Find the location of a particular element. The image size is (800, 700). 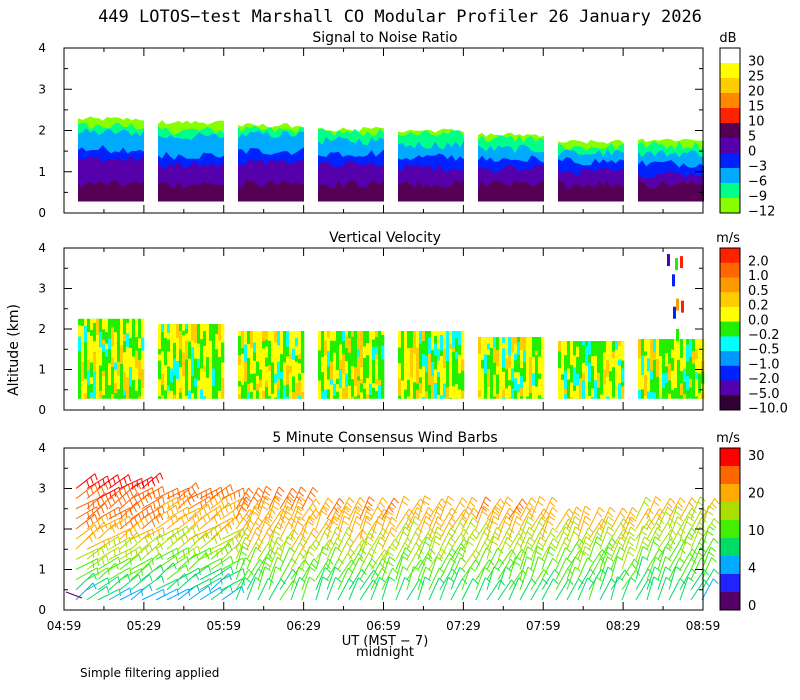

colorbar-units: m/s is located at coordinates (728, 238).